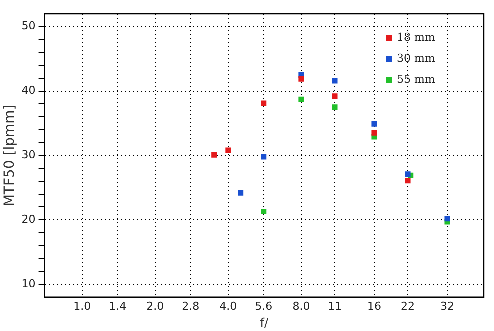 This screenshot has height=331, width=494. I want to click on x-tick-label: 11, so click(335, 306).